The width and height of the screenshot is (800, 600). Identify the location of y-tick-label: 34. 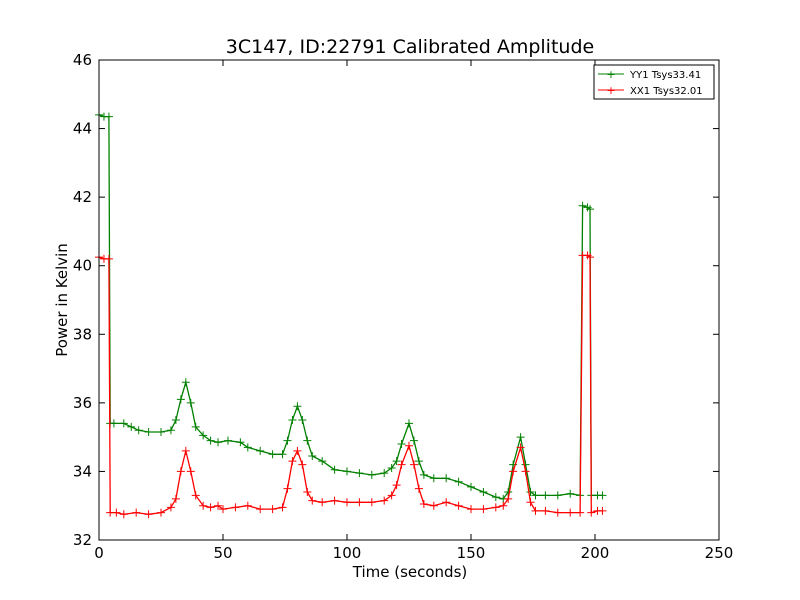
(82, 471).